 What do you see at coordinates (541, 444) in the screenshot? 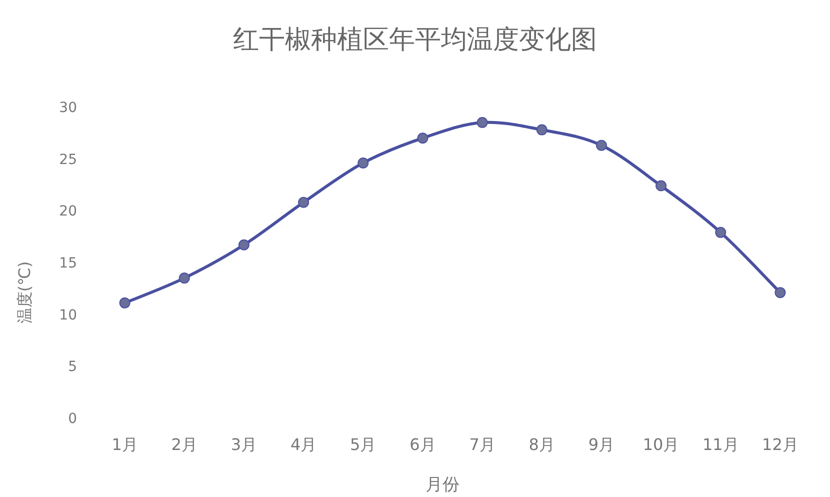
I see `x-tick-label: 8月` at bounding box center [541, 444].